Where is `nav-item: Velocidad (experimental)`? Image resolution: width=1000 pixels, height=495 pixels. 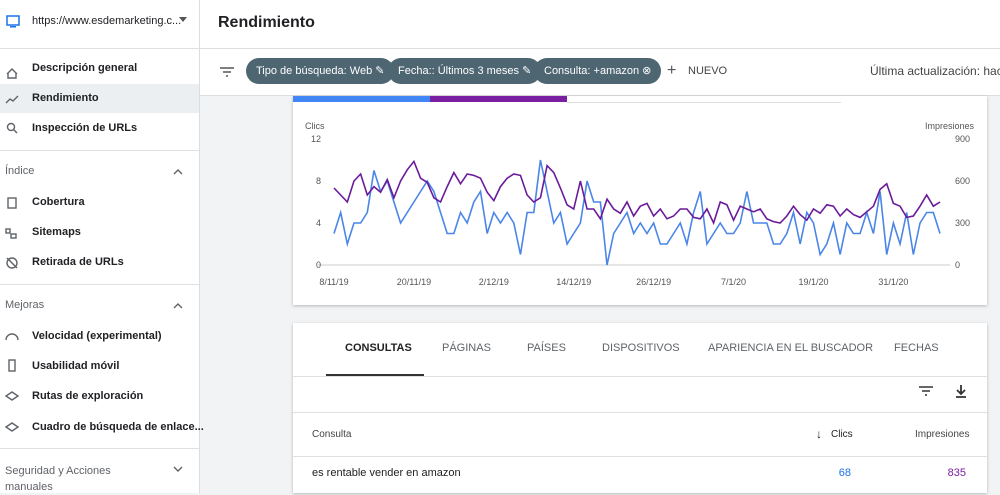 nav-item: Velocidad (experimental) is located at coordinates (97, 336).